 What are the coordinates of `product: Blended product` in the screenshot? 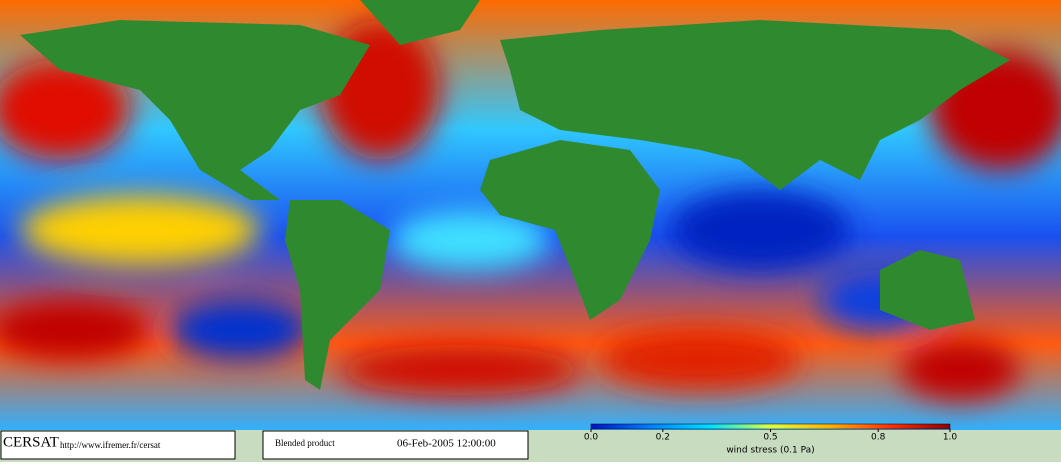 It's located at (305, 443).